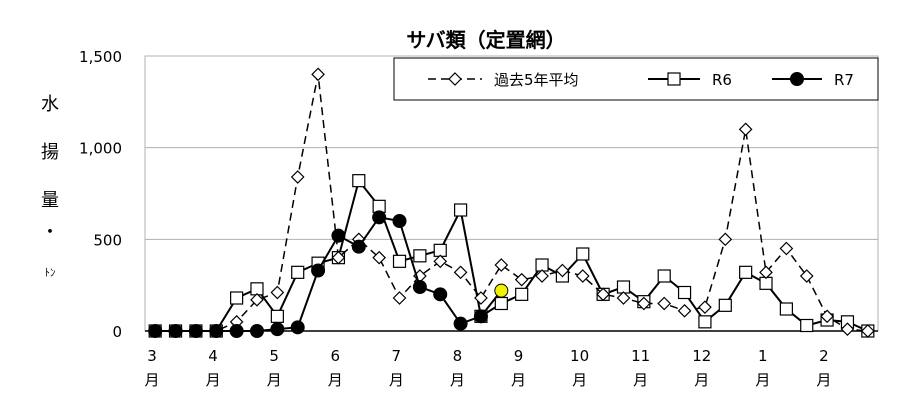 The image size is (908, 409). What do you see at coordinates (536, 80) in the screenshot?
I see `legend-label: 過去5年平均` at bounding box center [536, 80].